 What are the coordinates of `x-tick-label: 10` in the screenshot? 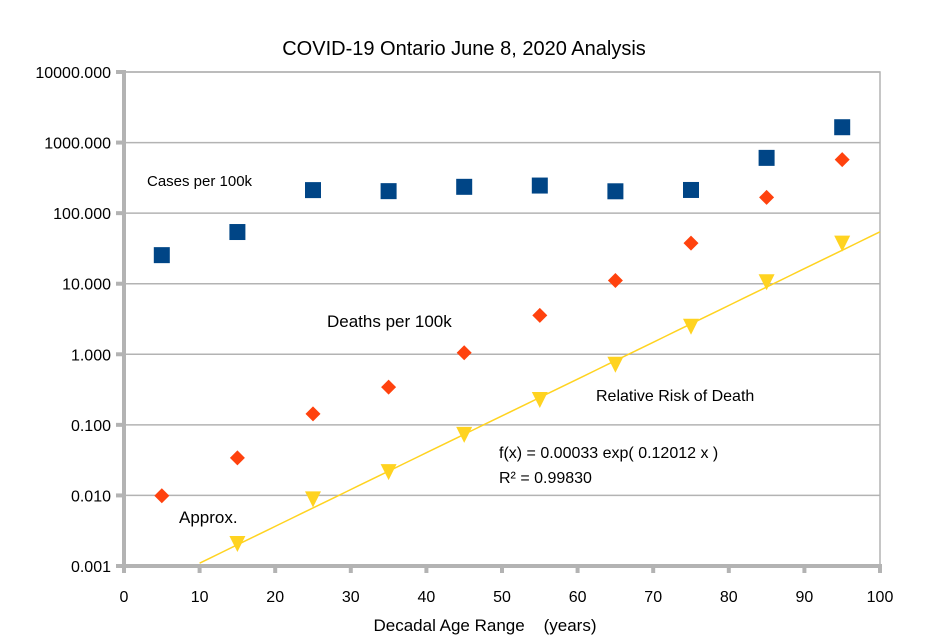 It's located at (200, 597).